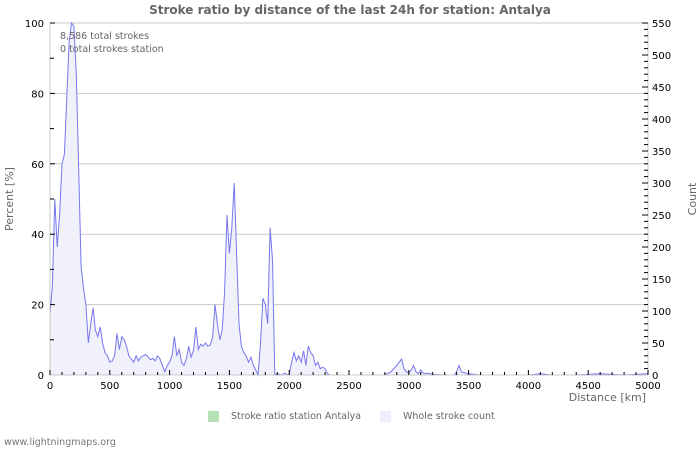  Describe the element at coordinates (692, 198) in the screenshot. I see `y-axis-right-title: Count` at that location.